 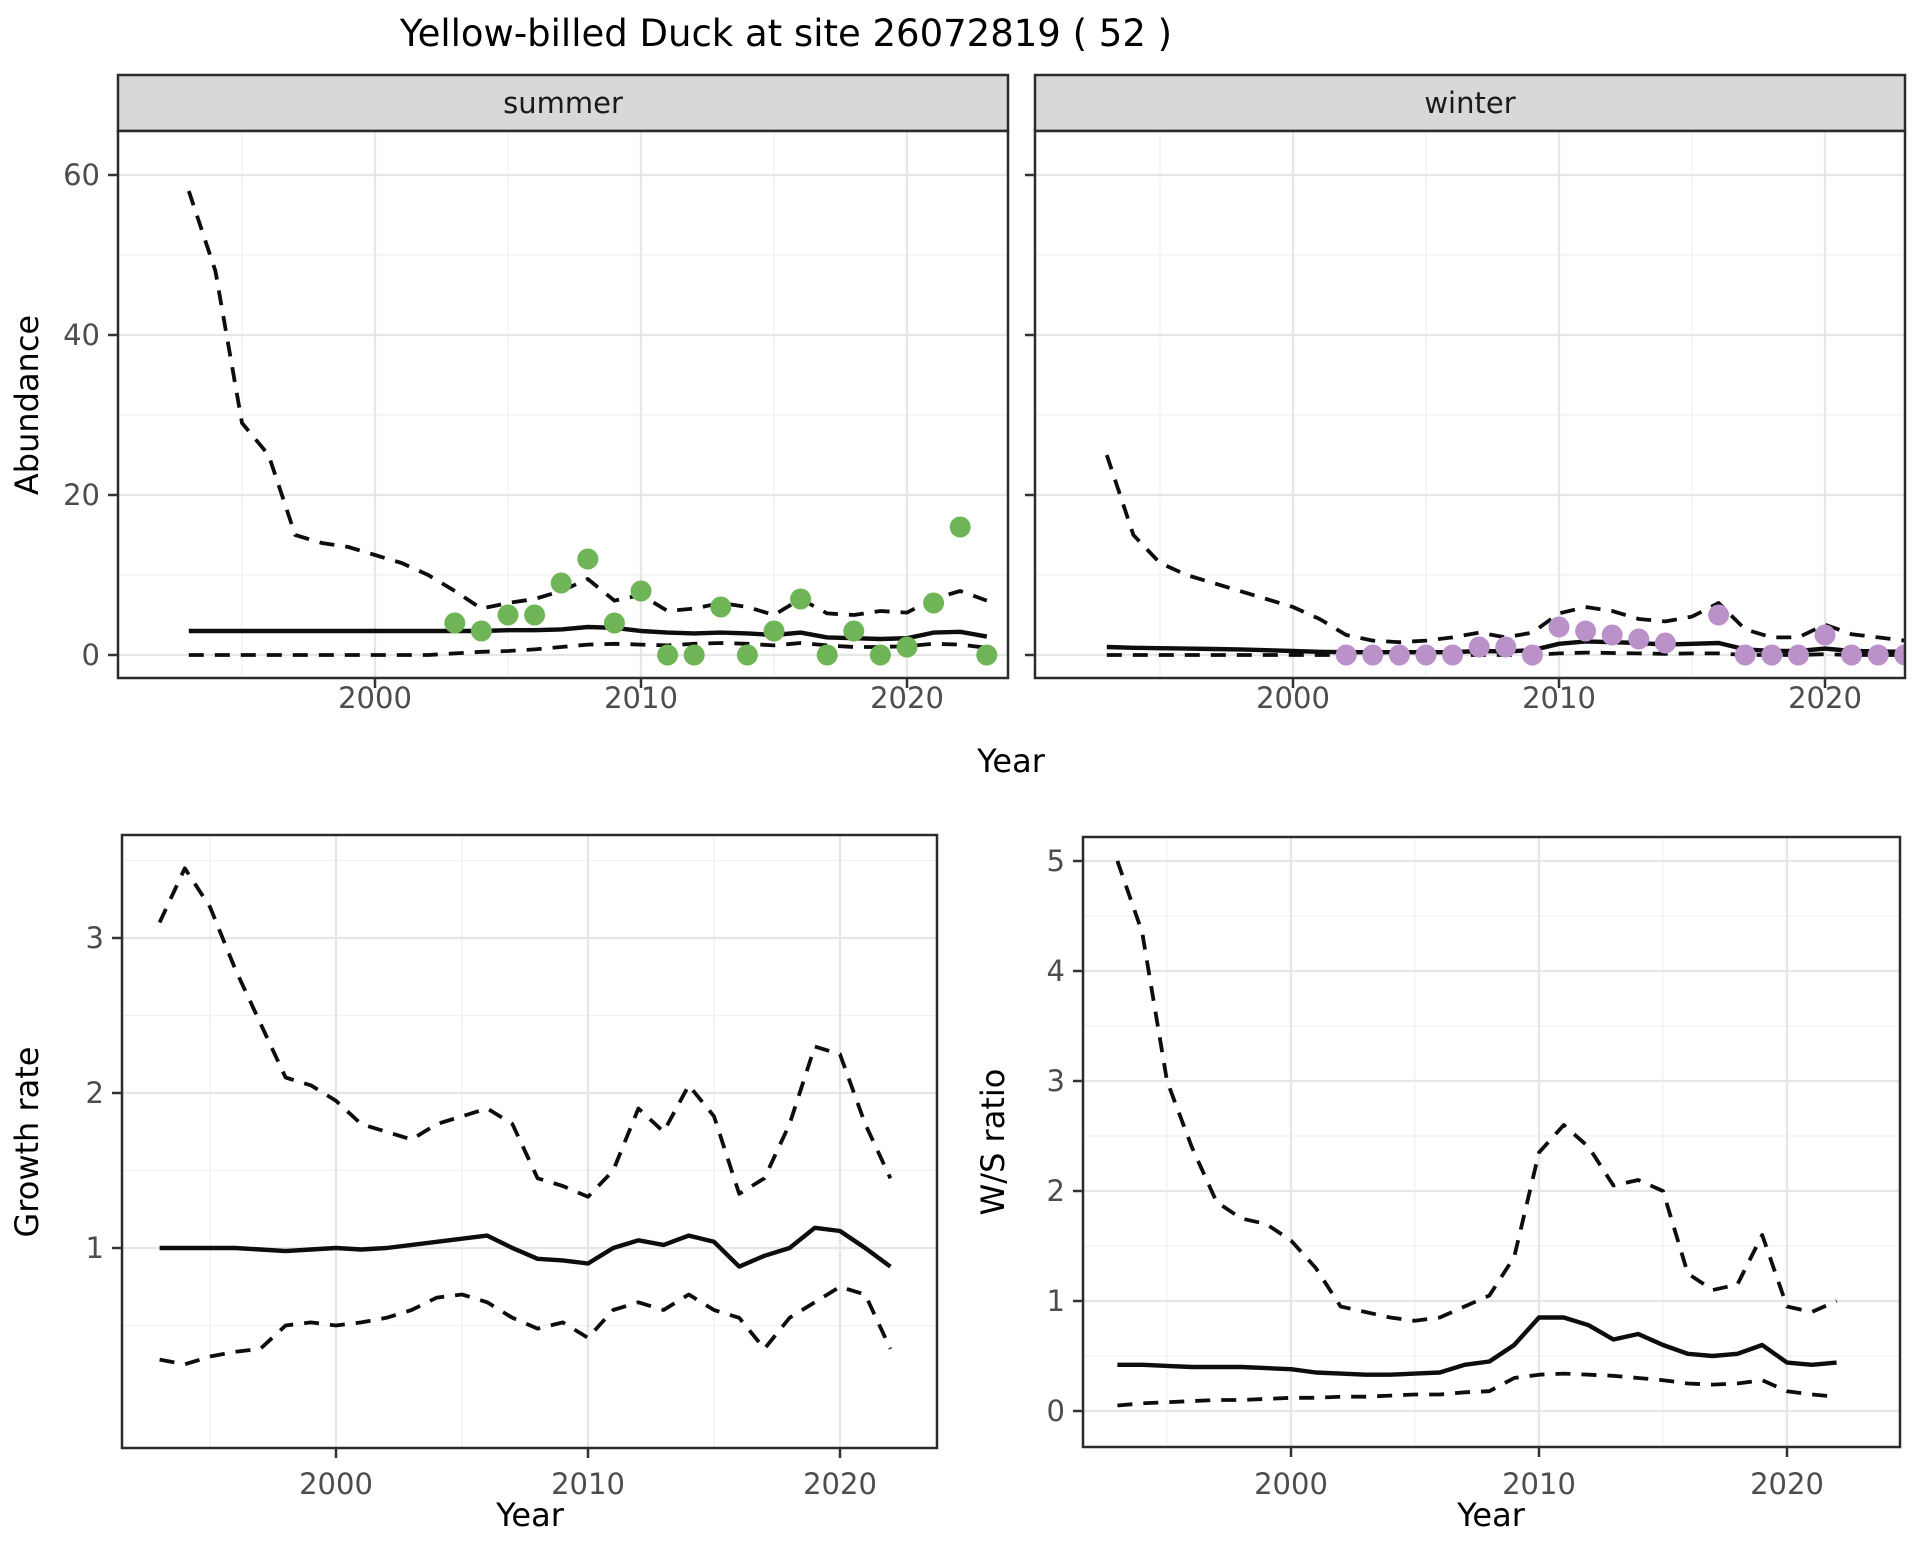 I want to click on y-tick-label: 4, so click(x=1056, y=971).